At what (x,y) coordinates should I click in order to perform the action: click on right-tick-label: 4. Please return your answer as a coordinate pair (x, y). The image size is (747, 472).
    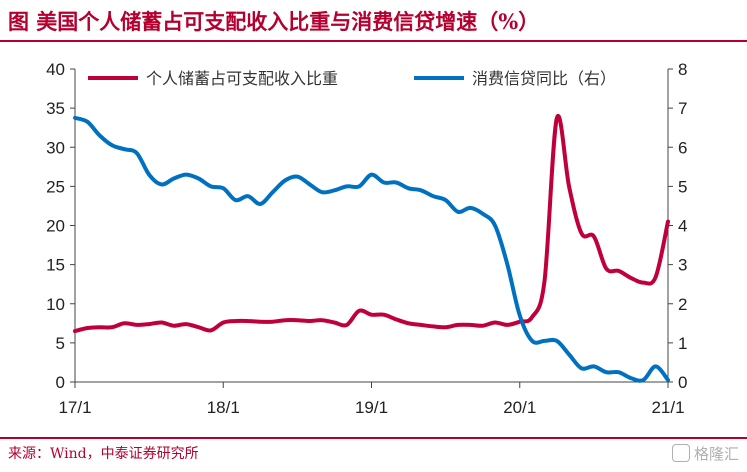
    Looking at the image, I should click on (682, 226).